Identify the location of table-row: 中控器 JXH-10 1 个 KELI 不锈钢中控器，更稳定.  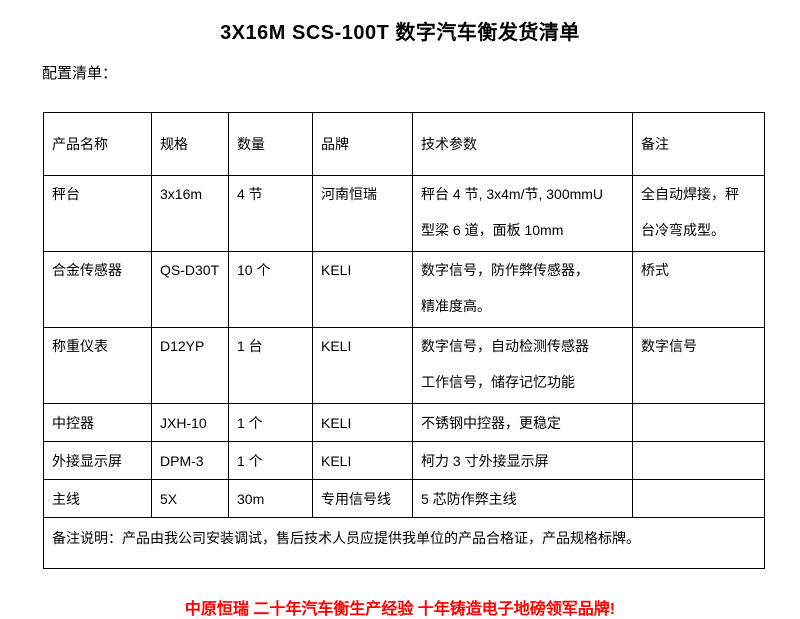
(404, 422).